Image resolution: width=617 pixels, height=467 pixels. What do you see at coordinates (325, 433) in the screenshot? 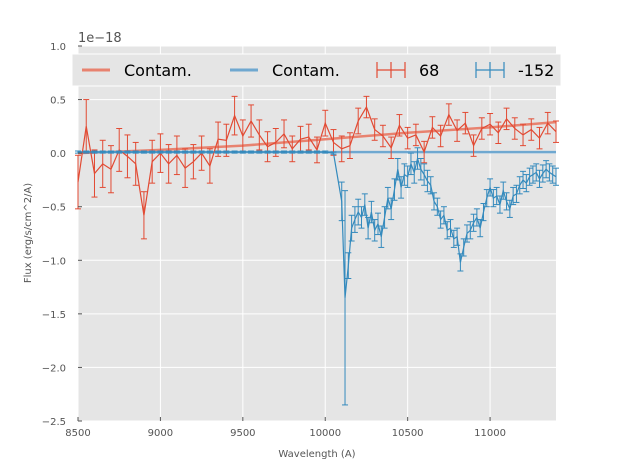
I see `x-tick-label: 10000` at bounding box center [325, 433].